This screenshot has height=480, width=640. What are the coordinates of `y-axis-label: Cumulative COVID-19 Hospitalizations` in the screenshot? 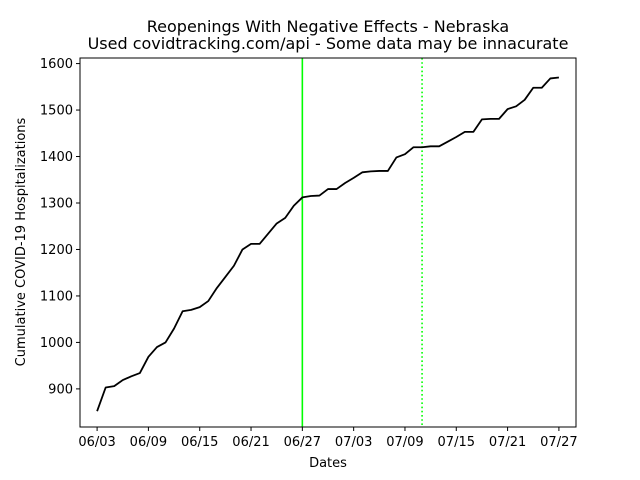 It's located at (21, 241).